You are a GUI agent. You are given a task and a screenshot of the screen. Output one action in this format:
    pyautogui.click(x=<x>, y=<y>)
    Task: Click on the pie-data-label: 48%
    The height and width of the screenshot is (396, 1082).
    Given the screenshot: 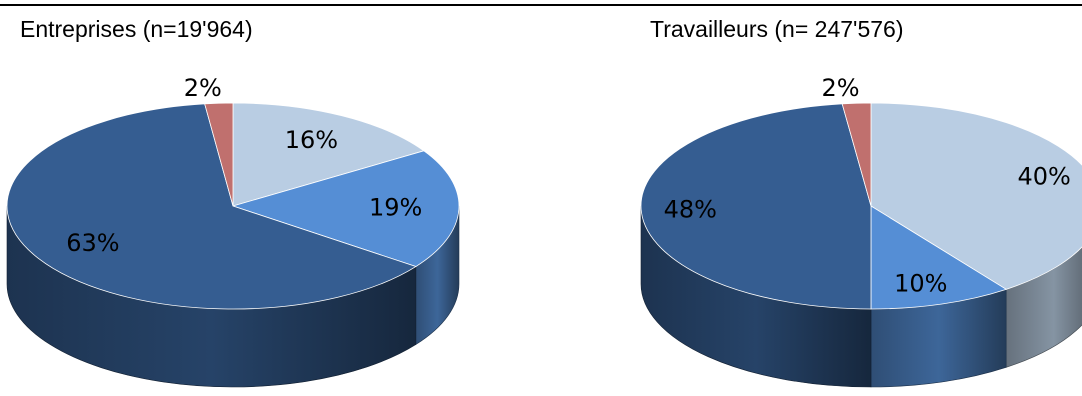 What is the action you would take?
    pyautogui.click(x=690, y=210)
    